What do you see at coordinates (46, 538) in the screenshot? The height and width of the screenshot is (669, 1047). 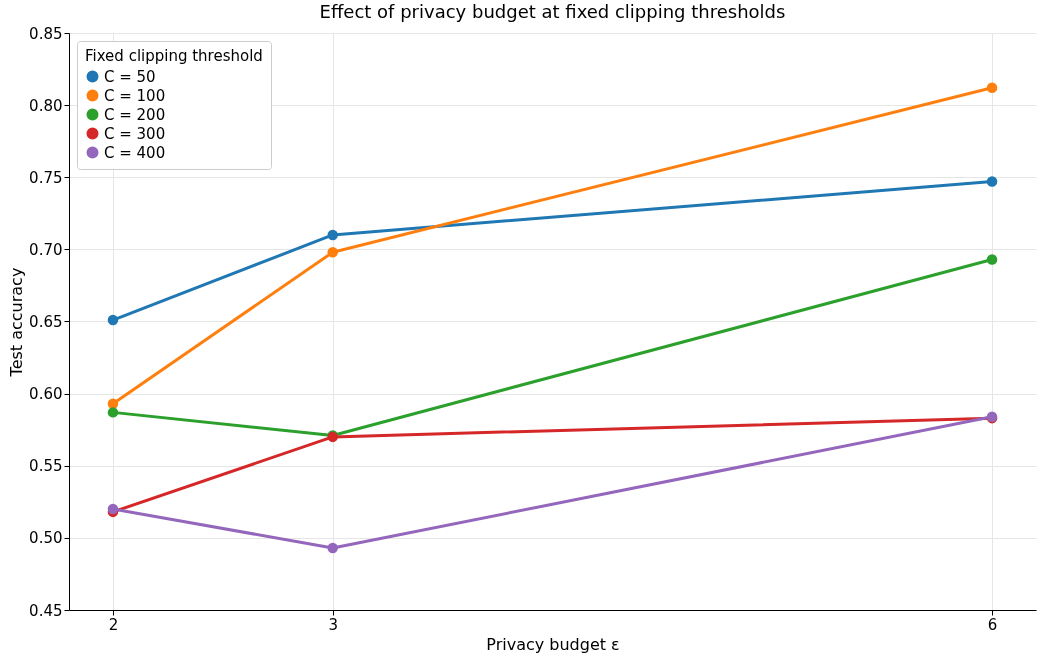 I see `y-tick-label: 0.50` at bounding box center [46, 538].